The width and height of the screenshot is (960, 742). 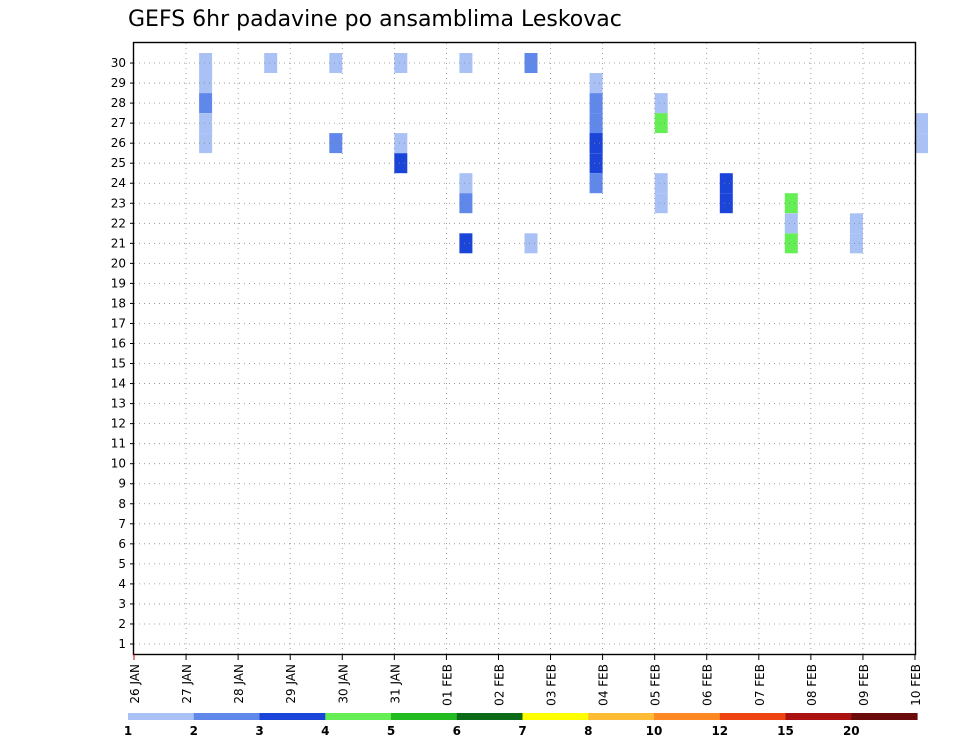 I want to click on x-tick-label: 31 JAN, so click(x=395, y=684).